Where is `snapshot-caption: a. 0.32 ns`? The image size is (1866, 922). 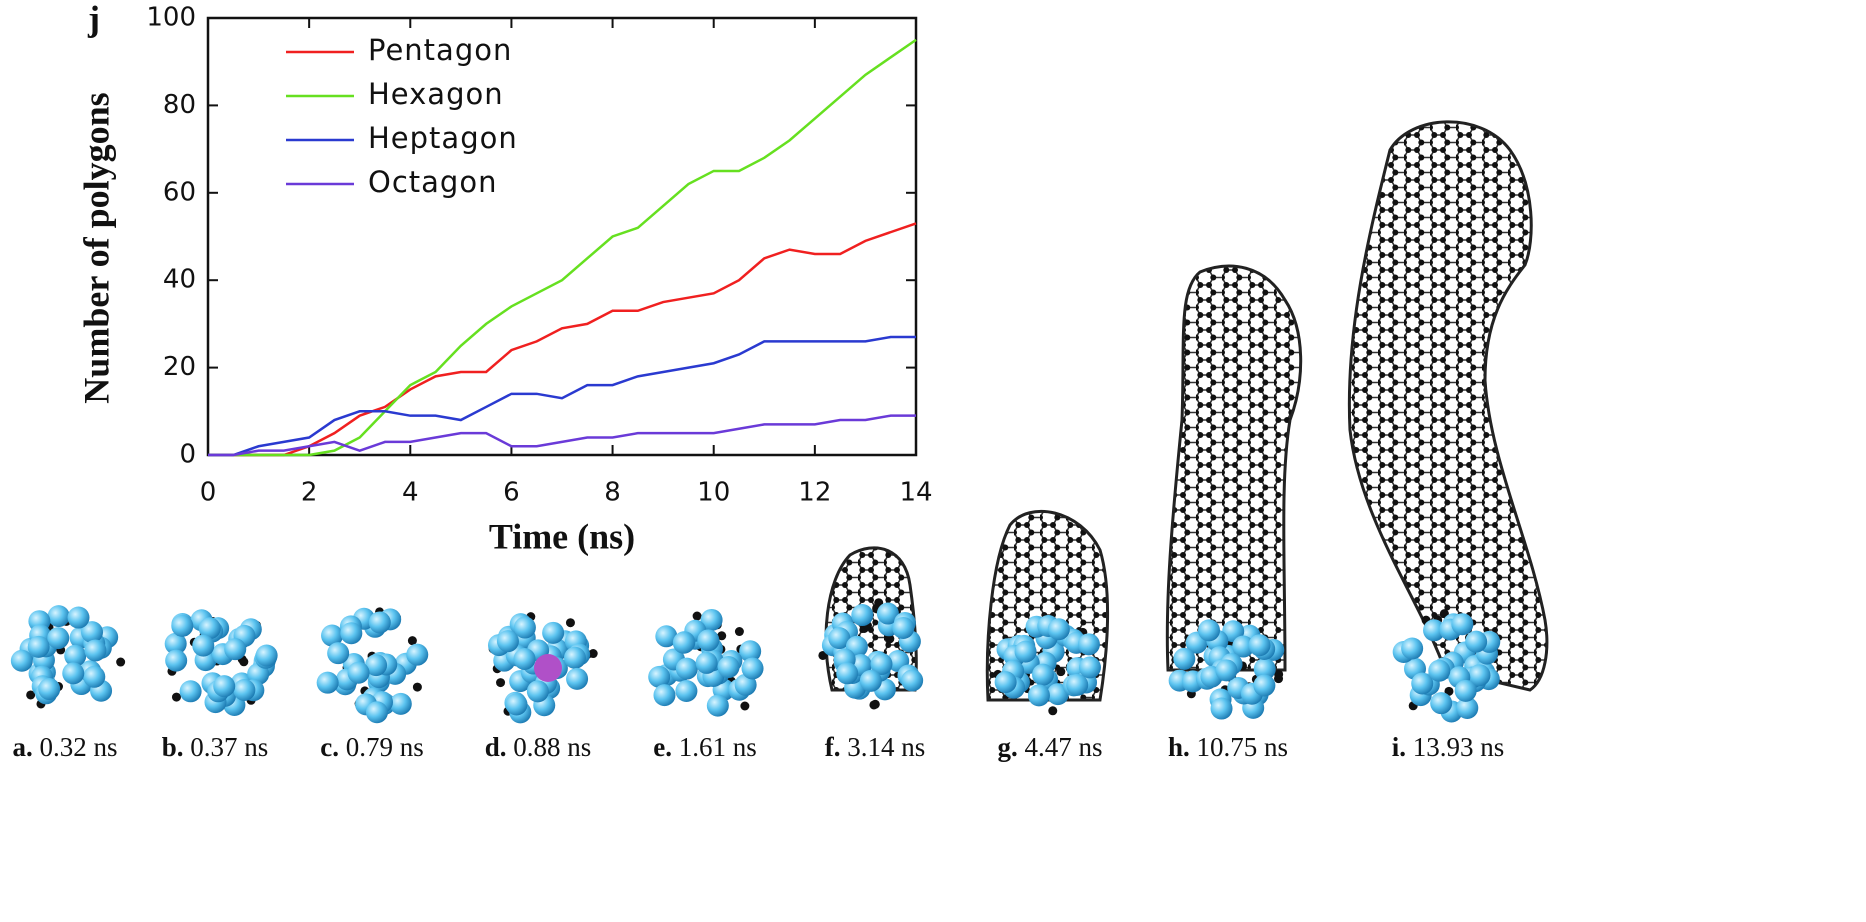 snapshot-caption: a. 0.32 ns is located at coordinates (64, 747).